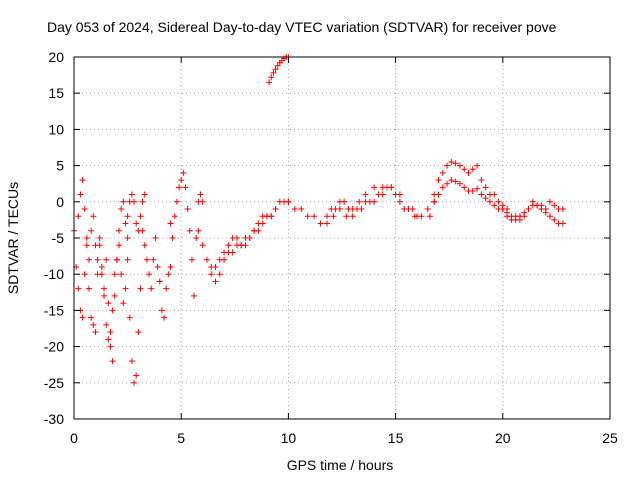 Image resolution: width=640 pixels, height=480 pixels. What do you see at coordinates (243, 238) in the screenshot?
I see `series-trace-h` at bounding box center [243, 238].